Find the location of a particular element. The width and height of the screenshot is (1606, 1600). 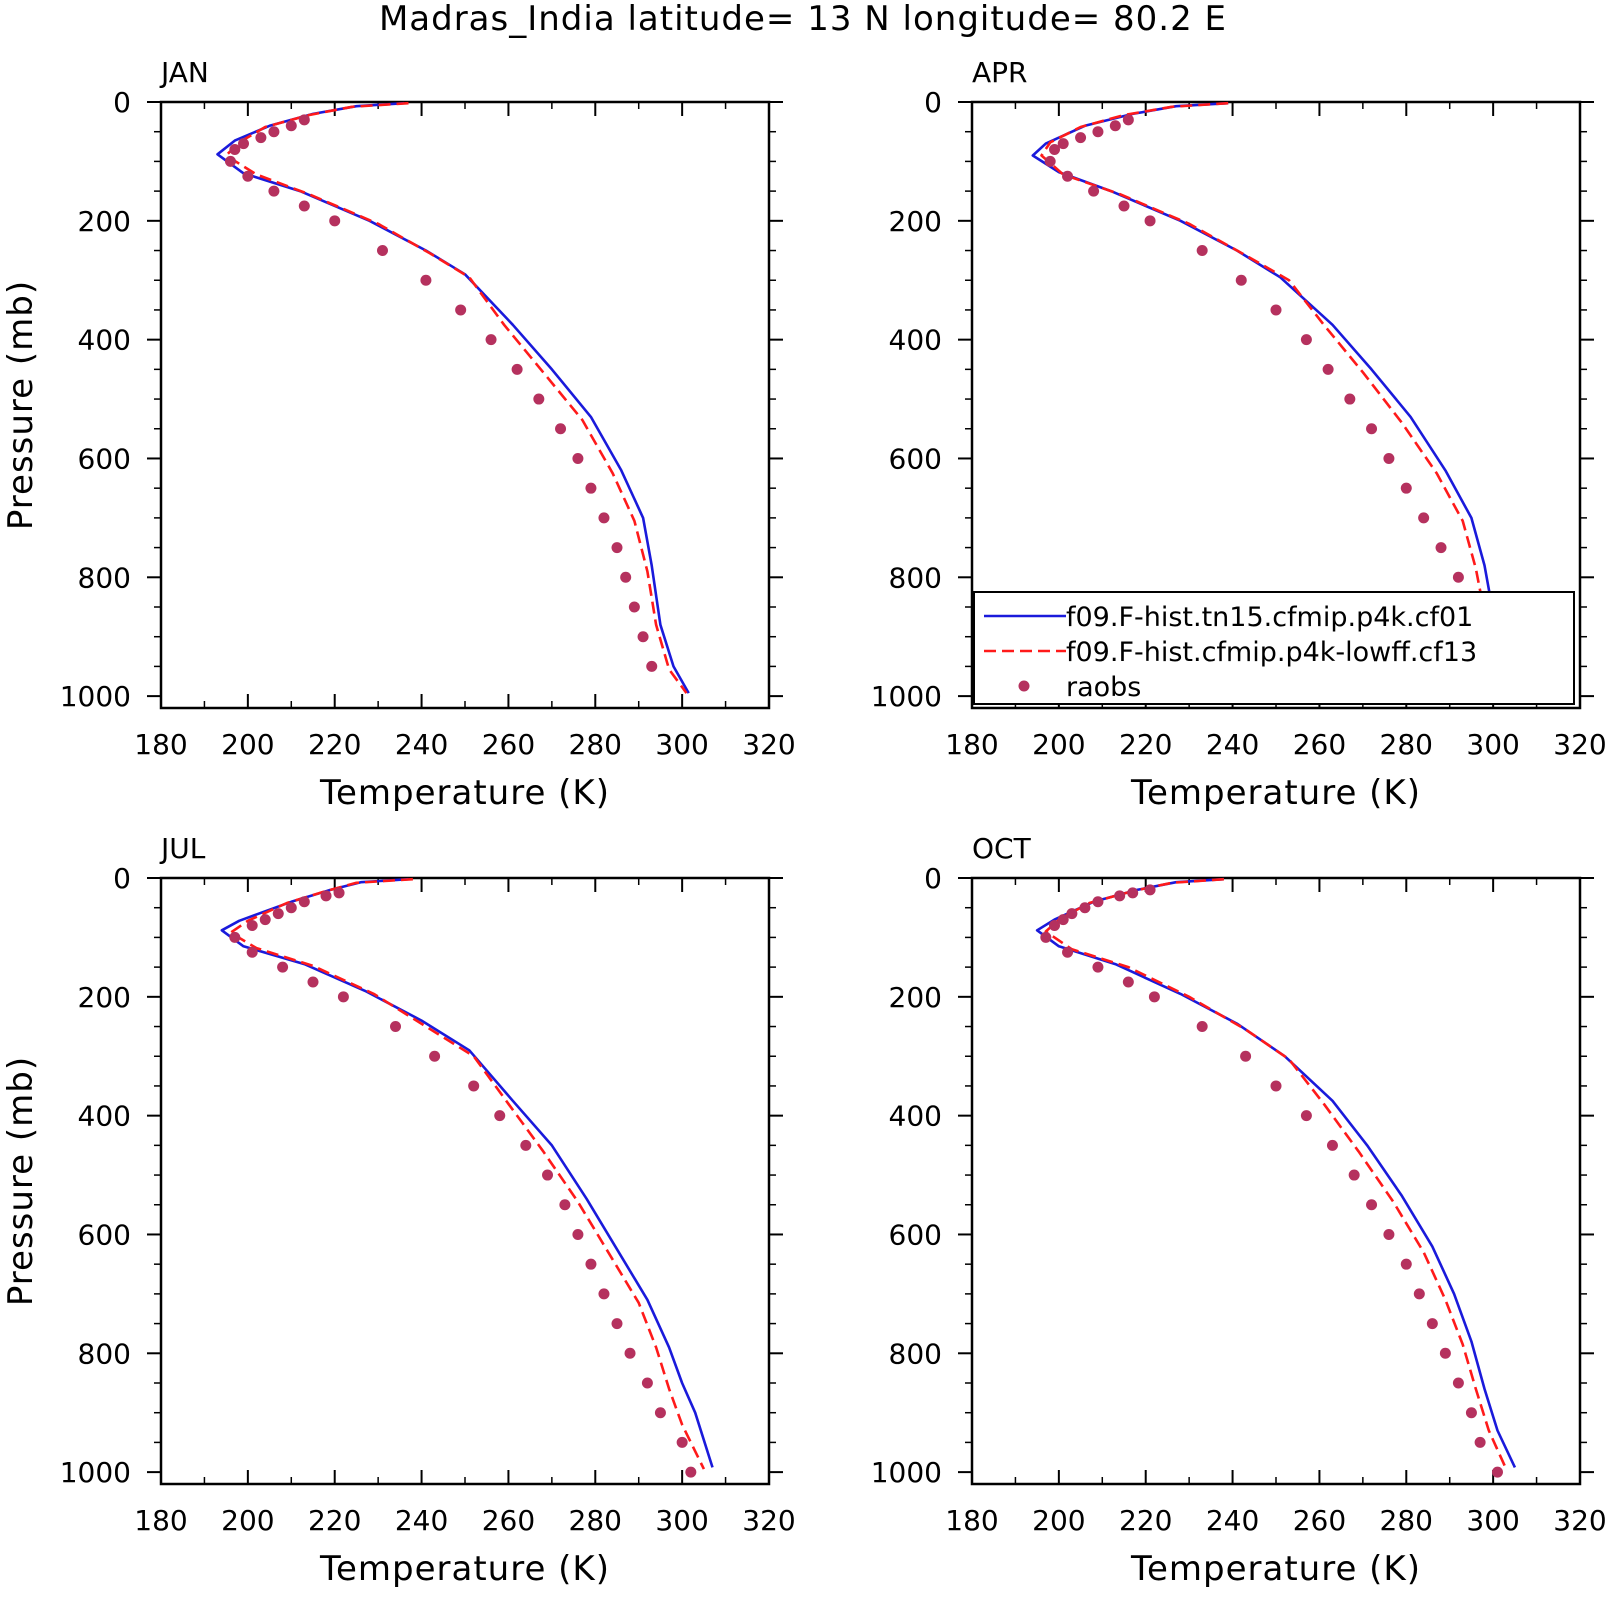

legend-box is located at coordinates (1274, 648).